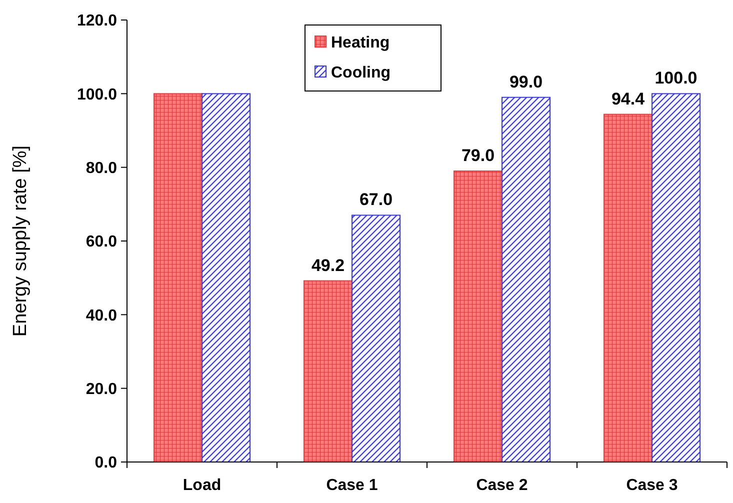  What do you see at coordinates (102, 389) in the screenshot?
I see `y-tick-label: 20.0` at bounding box center [102, 389].